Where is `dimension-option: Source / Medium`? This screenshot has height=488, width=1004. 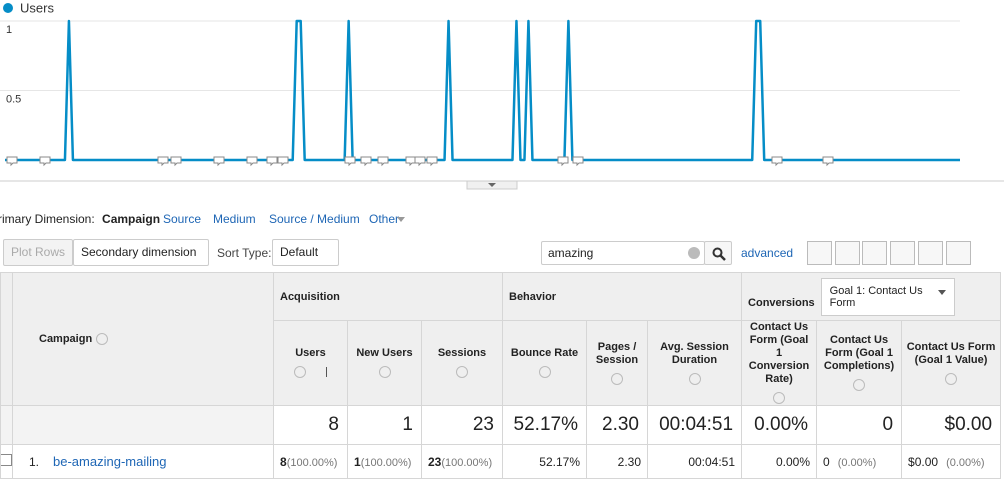 dimension-option: Source / Medium is located at coordinates (314, 219).